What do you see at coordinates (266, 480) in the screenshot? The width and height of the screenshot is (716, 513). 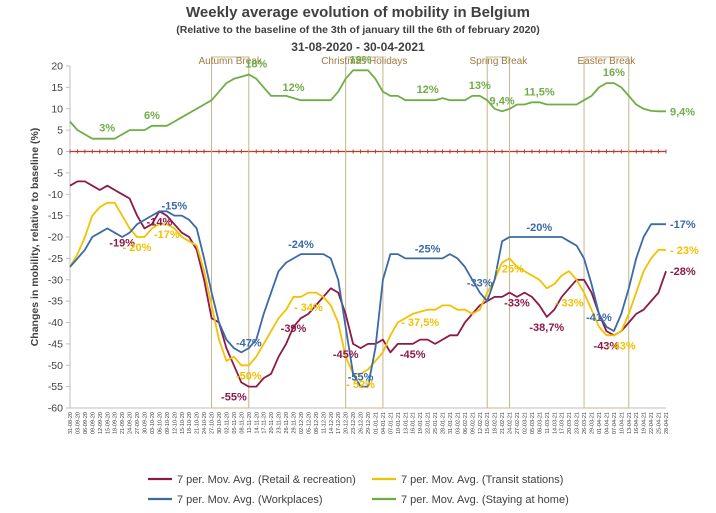 I see `legend-label: 7 per. Mov. Avg. (Retail & recreation)` at bounding box center [266, 480].